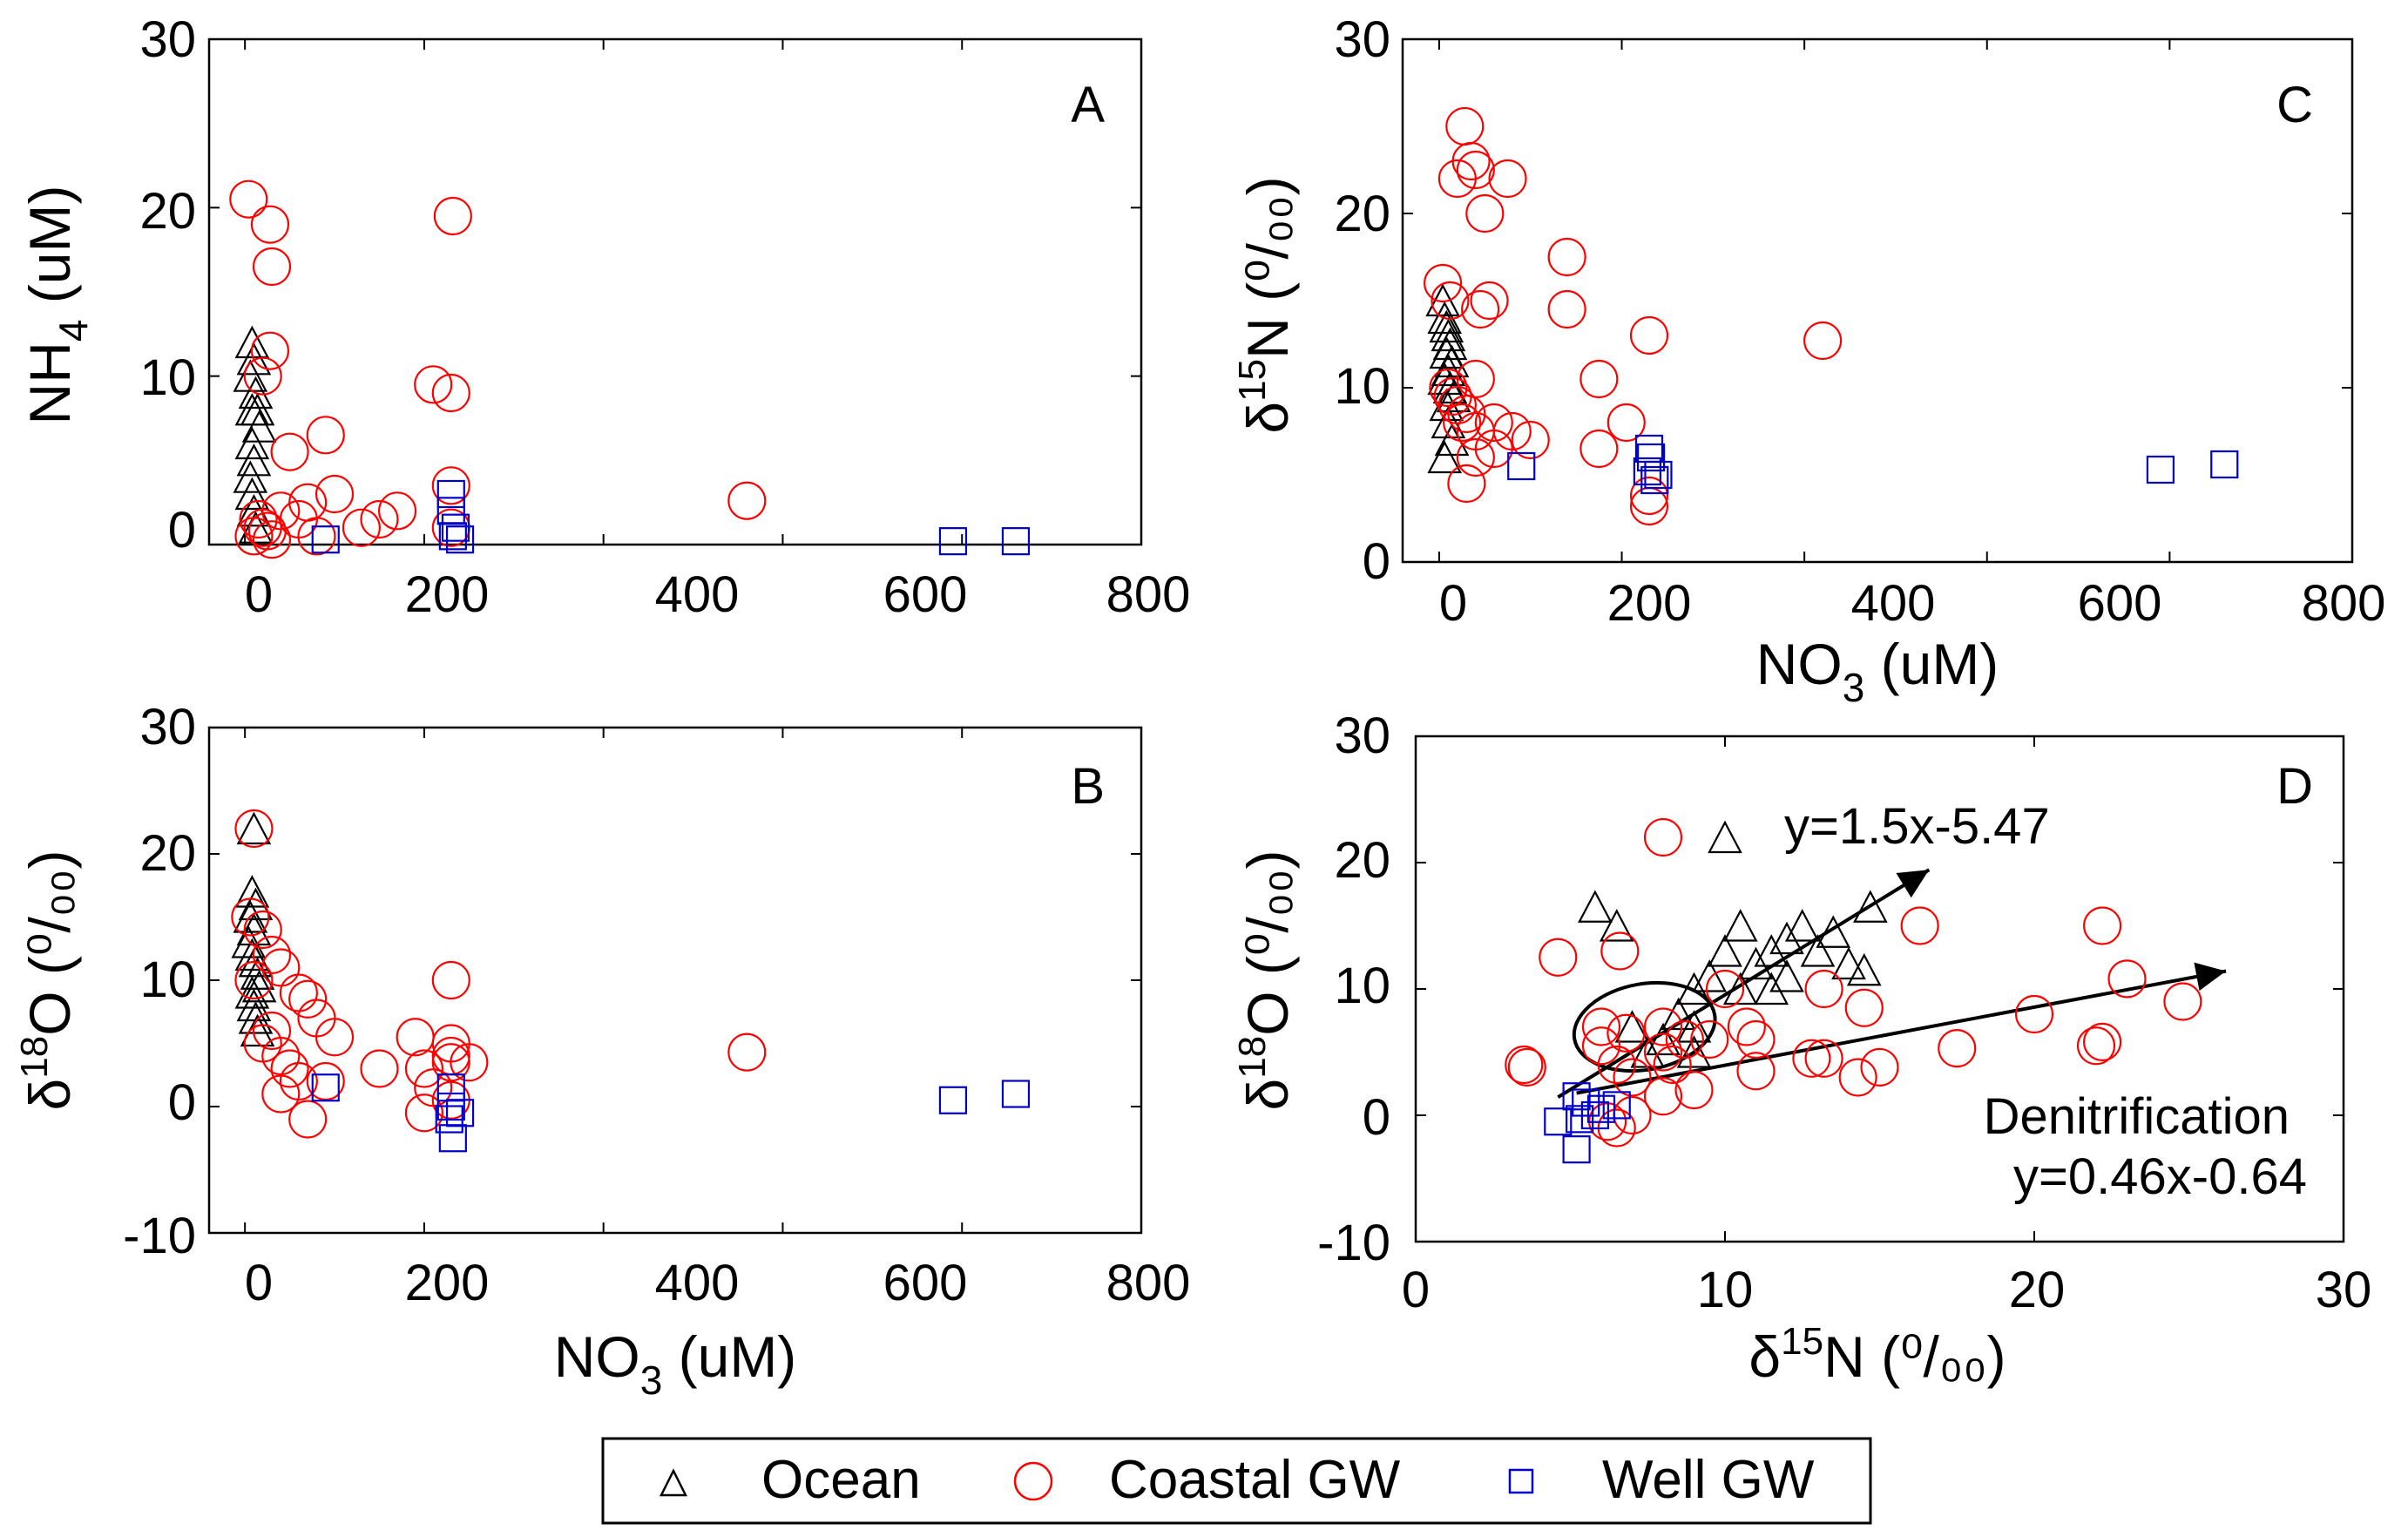 This screenshot has width=2408, height=1537. I want to click on cluster-ellipse, so click(1644, 1026).